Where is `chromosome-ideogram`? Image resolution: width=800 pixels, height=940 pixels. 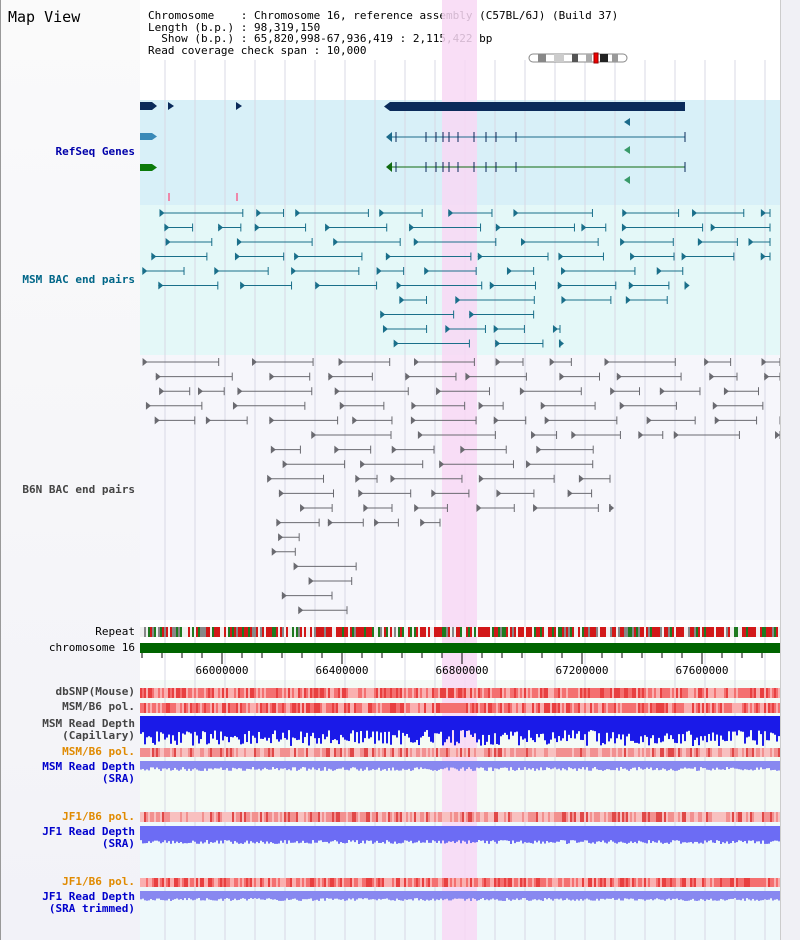 chromosome-ideogram is located at coordinates (578, 58).